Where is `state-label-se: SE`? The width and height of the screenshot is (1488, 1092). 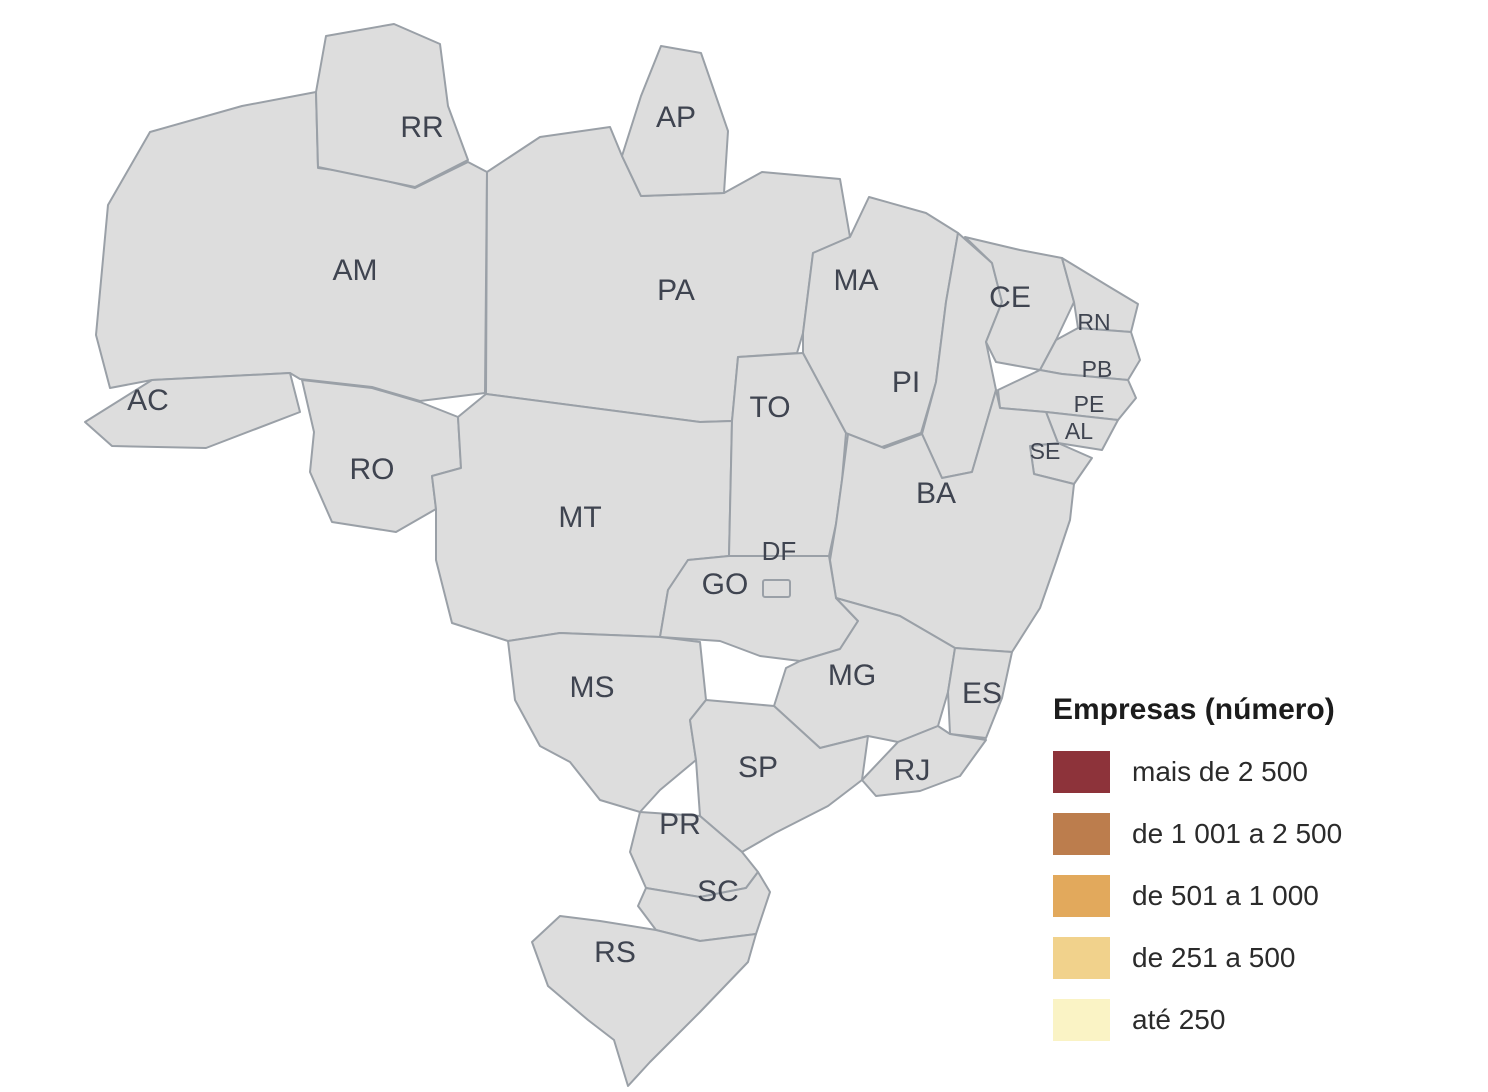
state-label-se: SE is located at coordinates (1045, 451).